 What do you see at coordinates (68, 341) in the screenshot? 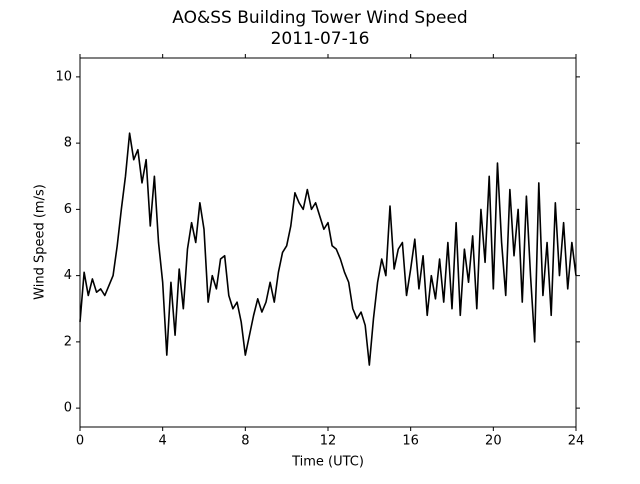
I see `y-tick-label: 2` at bounding box center [68, 341].